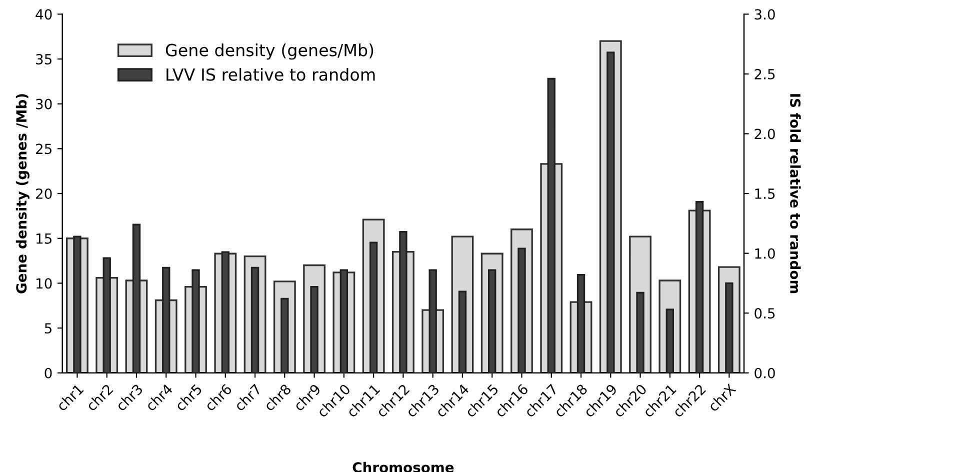 Image resolution: width=960 pixels, height=472 pixels. Describe the element at coordinates (764, 134) in the screenshot. I see `y2-tick-label: 2.0` at that location.